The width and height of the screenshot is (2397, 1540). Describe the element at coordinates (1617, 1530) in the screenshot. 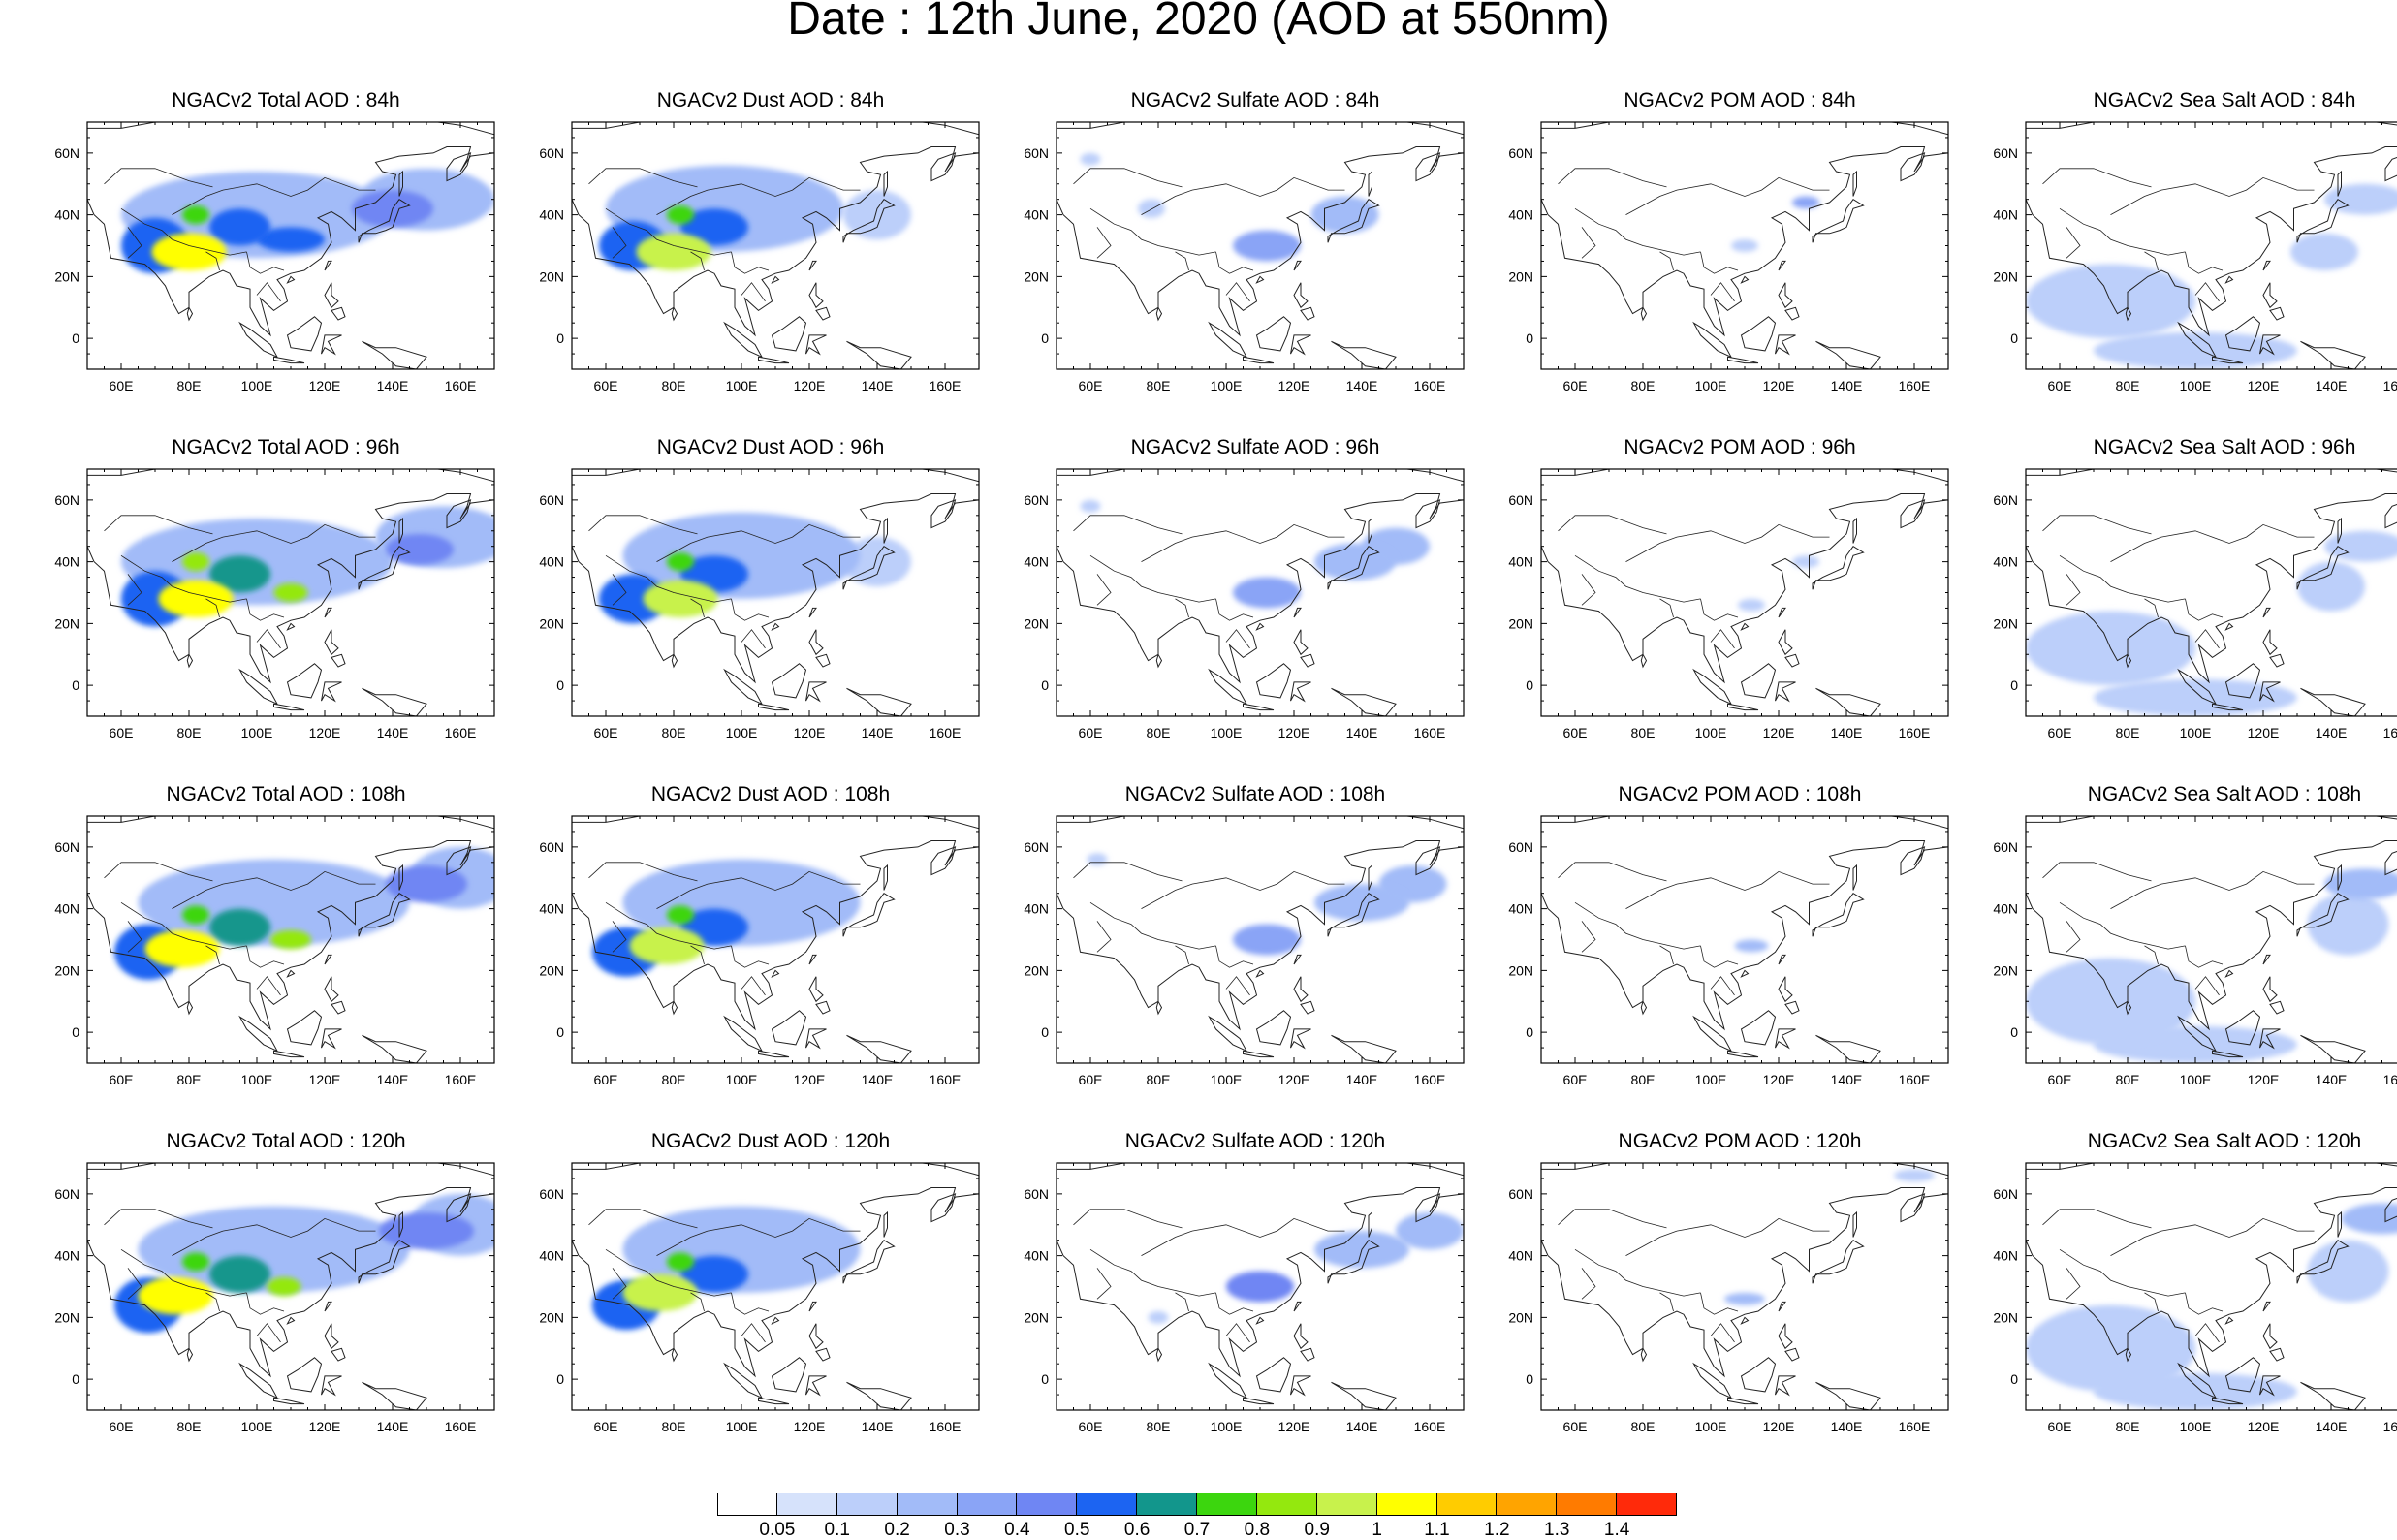

I see `colorbar-label: 1.4` at that location.